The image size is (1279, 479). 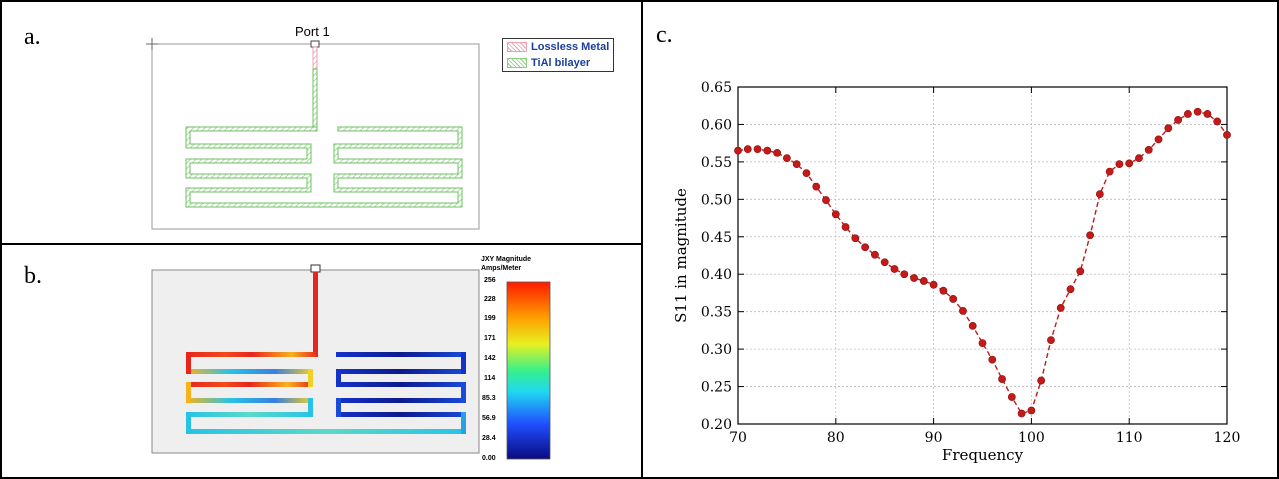 I want to click on colorbar-tick: 0.00, so click(x=489, y=458).